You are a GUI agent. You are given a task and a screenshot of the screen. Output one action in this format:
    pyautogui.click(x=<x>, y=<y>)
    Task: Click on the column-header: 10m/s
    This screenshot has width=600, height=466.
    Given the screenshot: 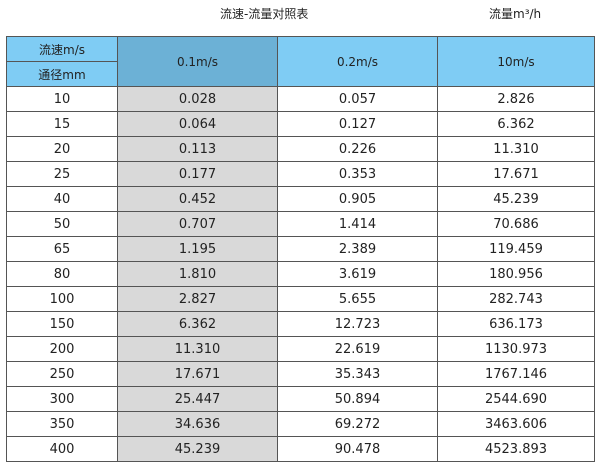 What is the action you would take?
    pyautogui.click(x=516, y=61)
    